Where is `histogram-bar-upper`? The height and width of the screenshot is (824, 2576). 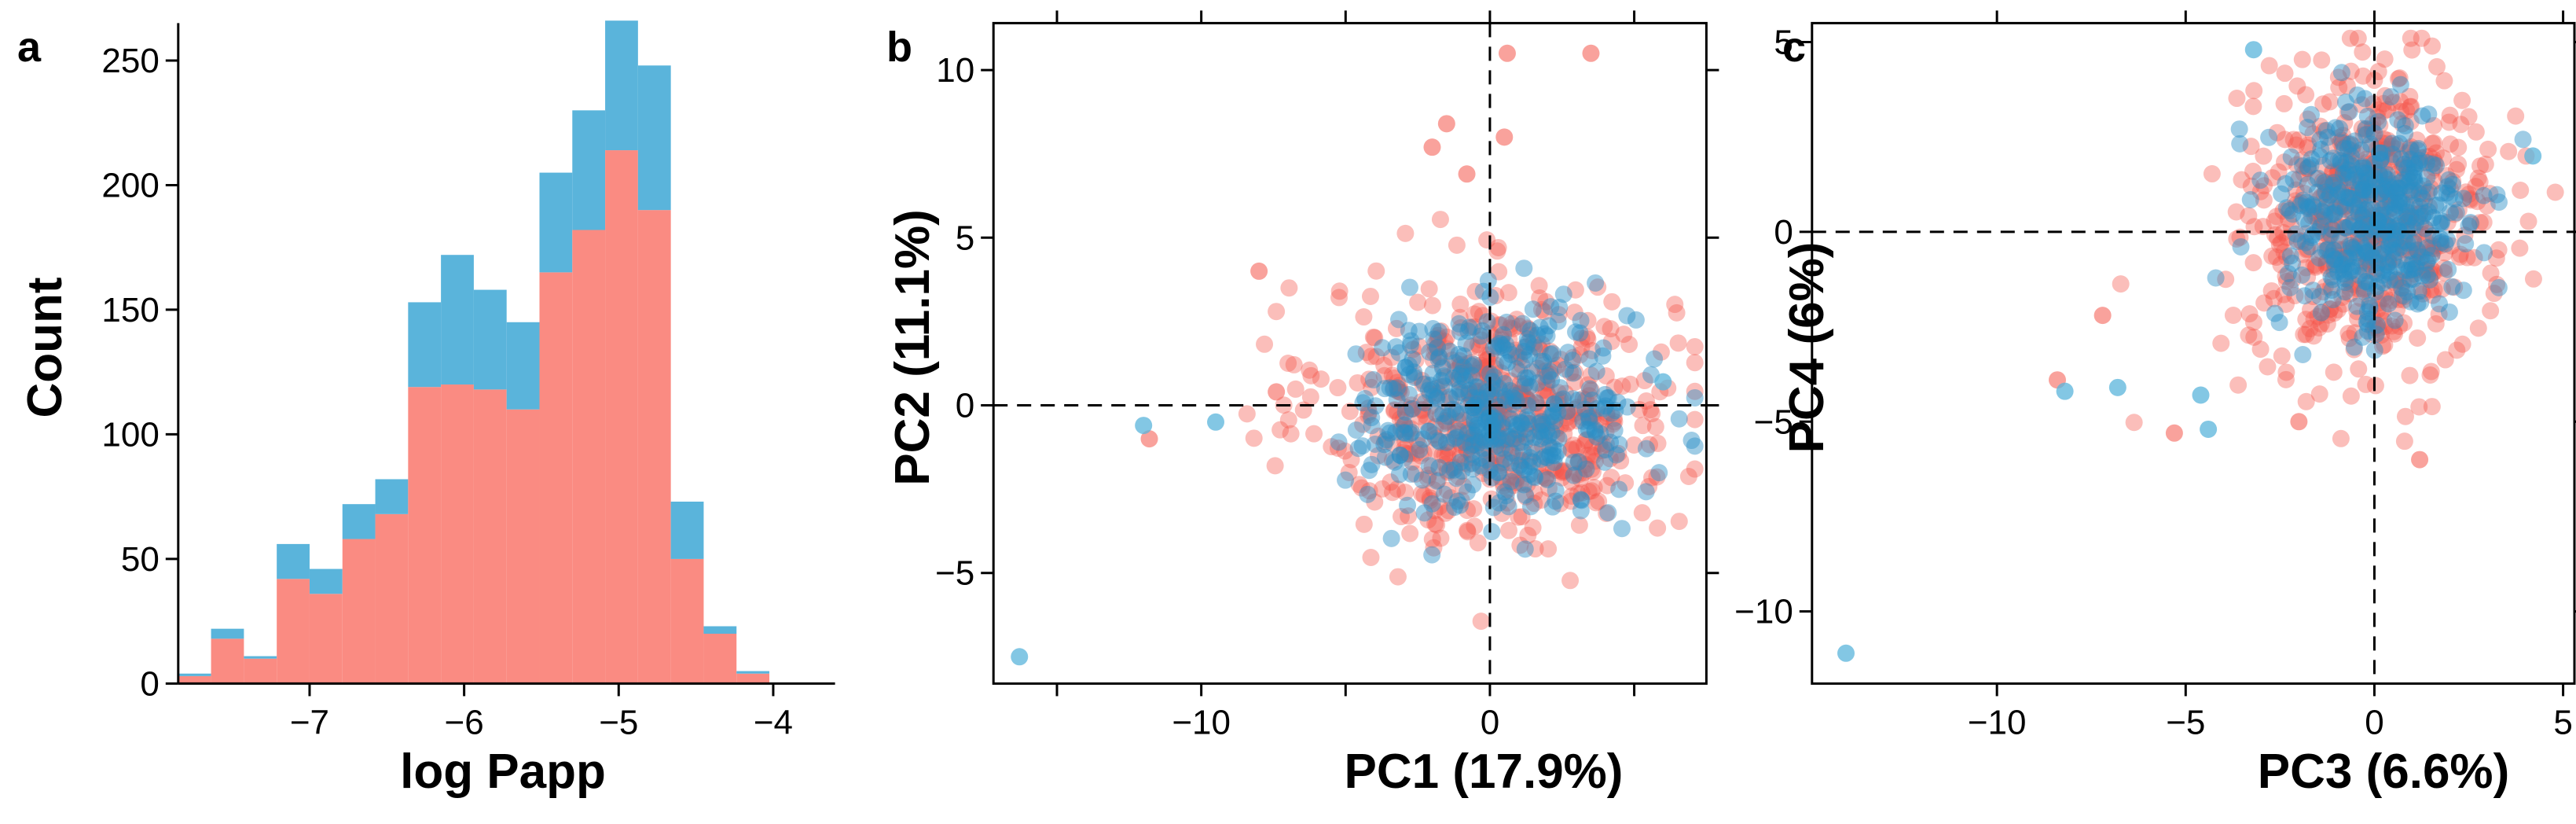 histogram-bar-upper is located at coordinates (654, 138).